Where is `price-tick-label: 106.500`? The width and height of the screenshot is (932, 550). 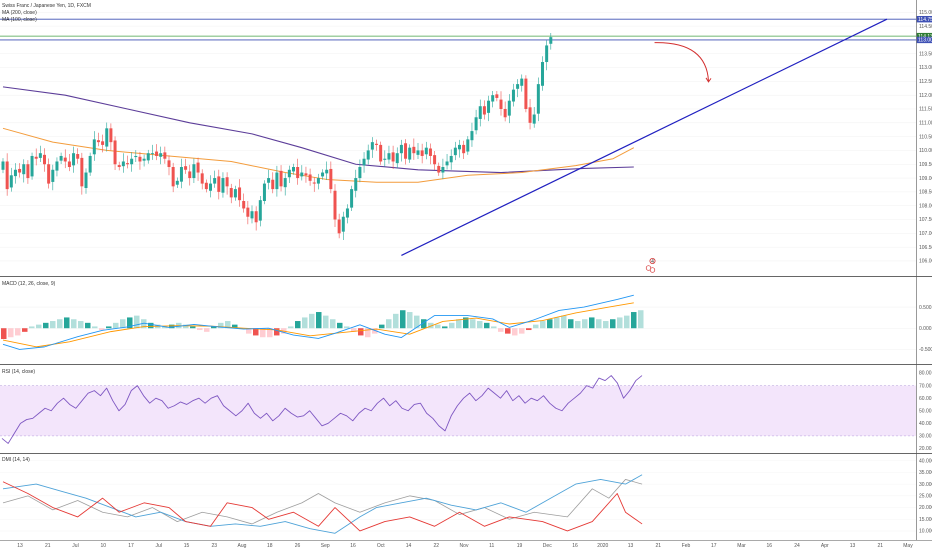 price-tick-label: 106.500 is located at coordinates (925, 248).